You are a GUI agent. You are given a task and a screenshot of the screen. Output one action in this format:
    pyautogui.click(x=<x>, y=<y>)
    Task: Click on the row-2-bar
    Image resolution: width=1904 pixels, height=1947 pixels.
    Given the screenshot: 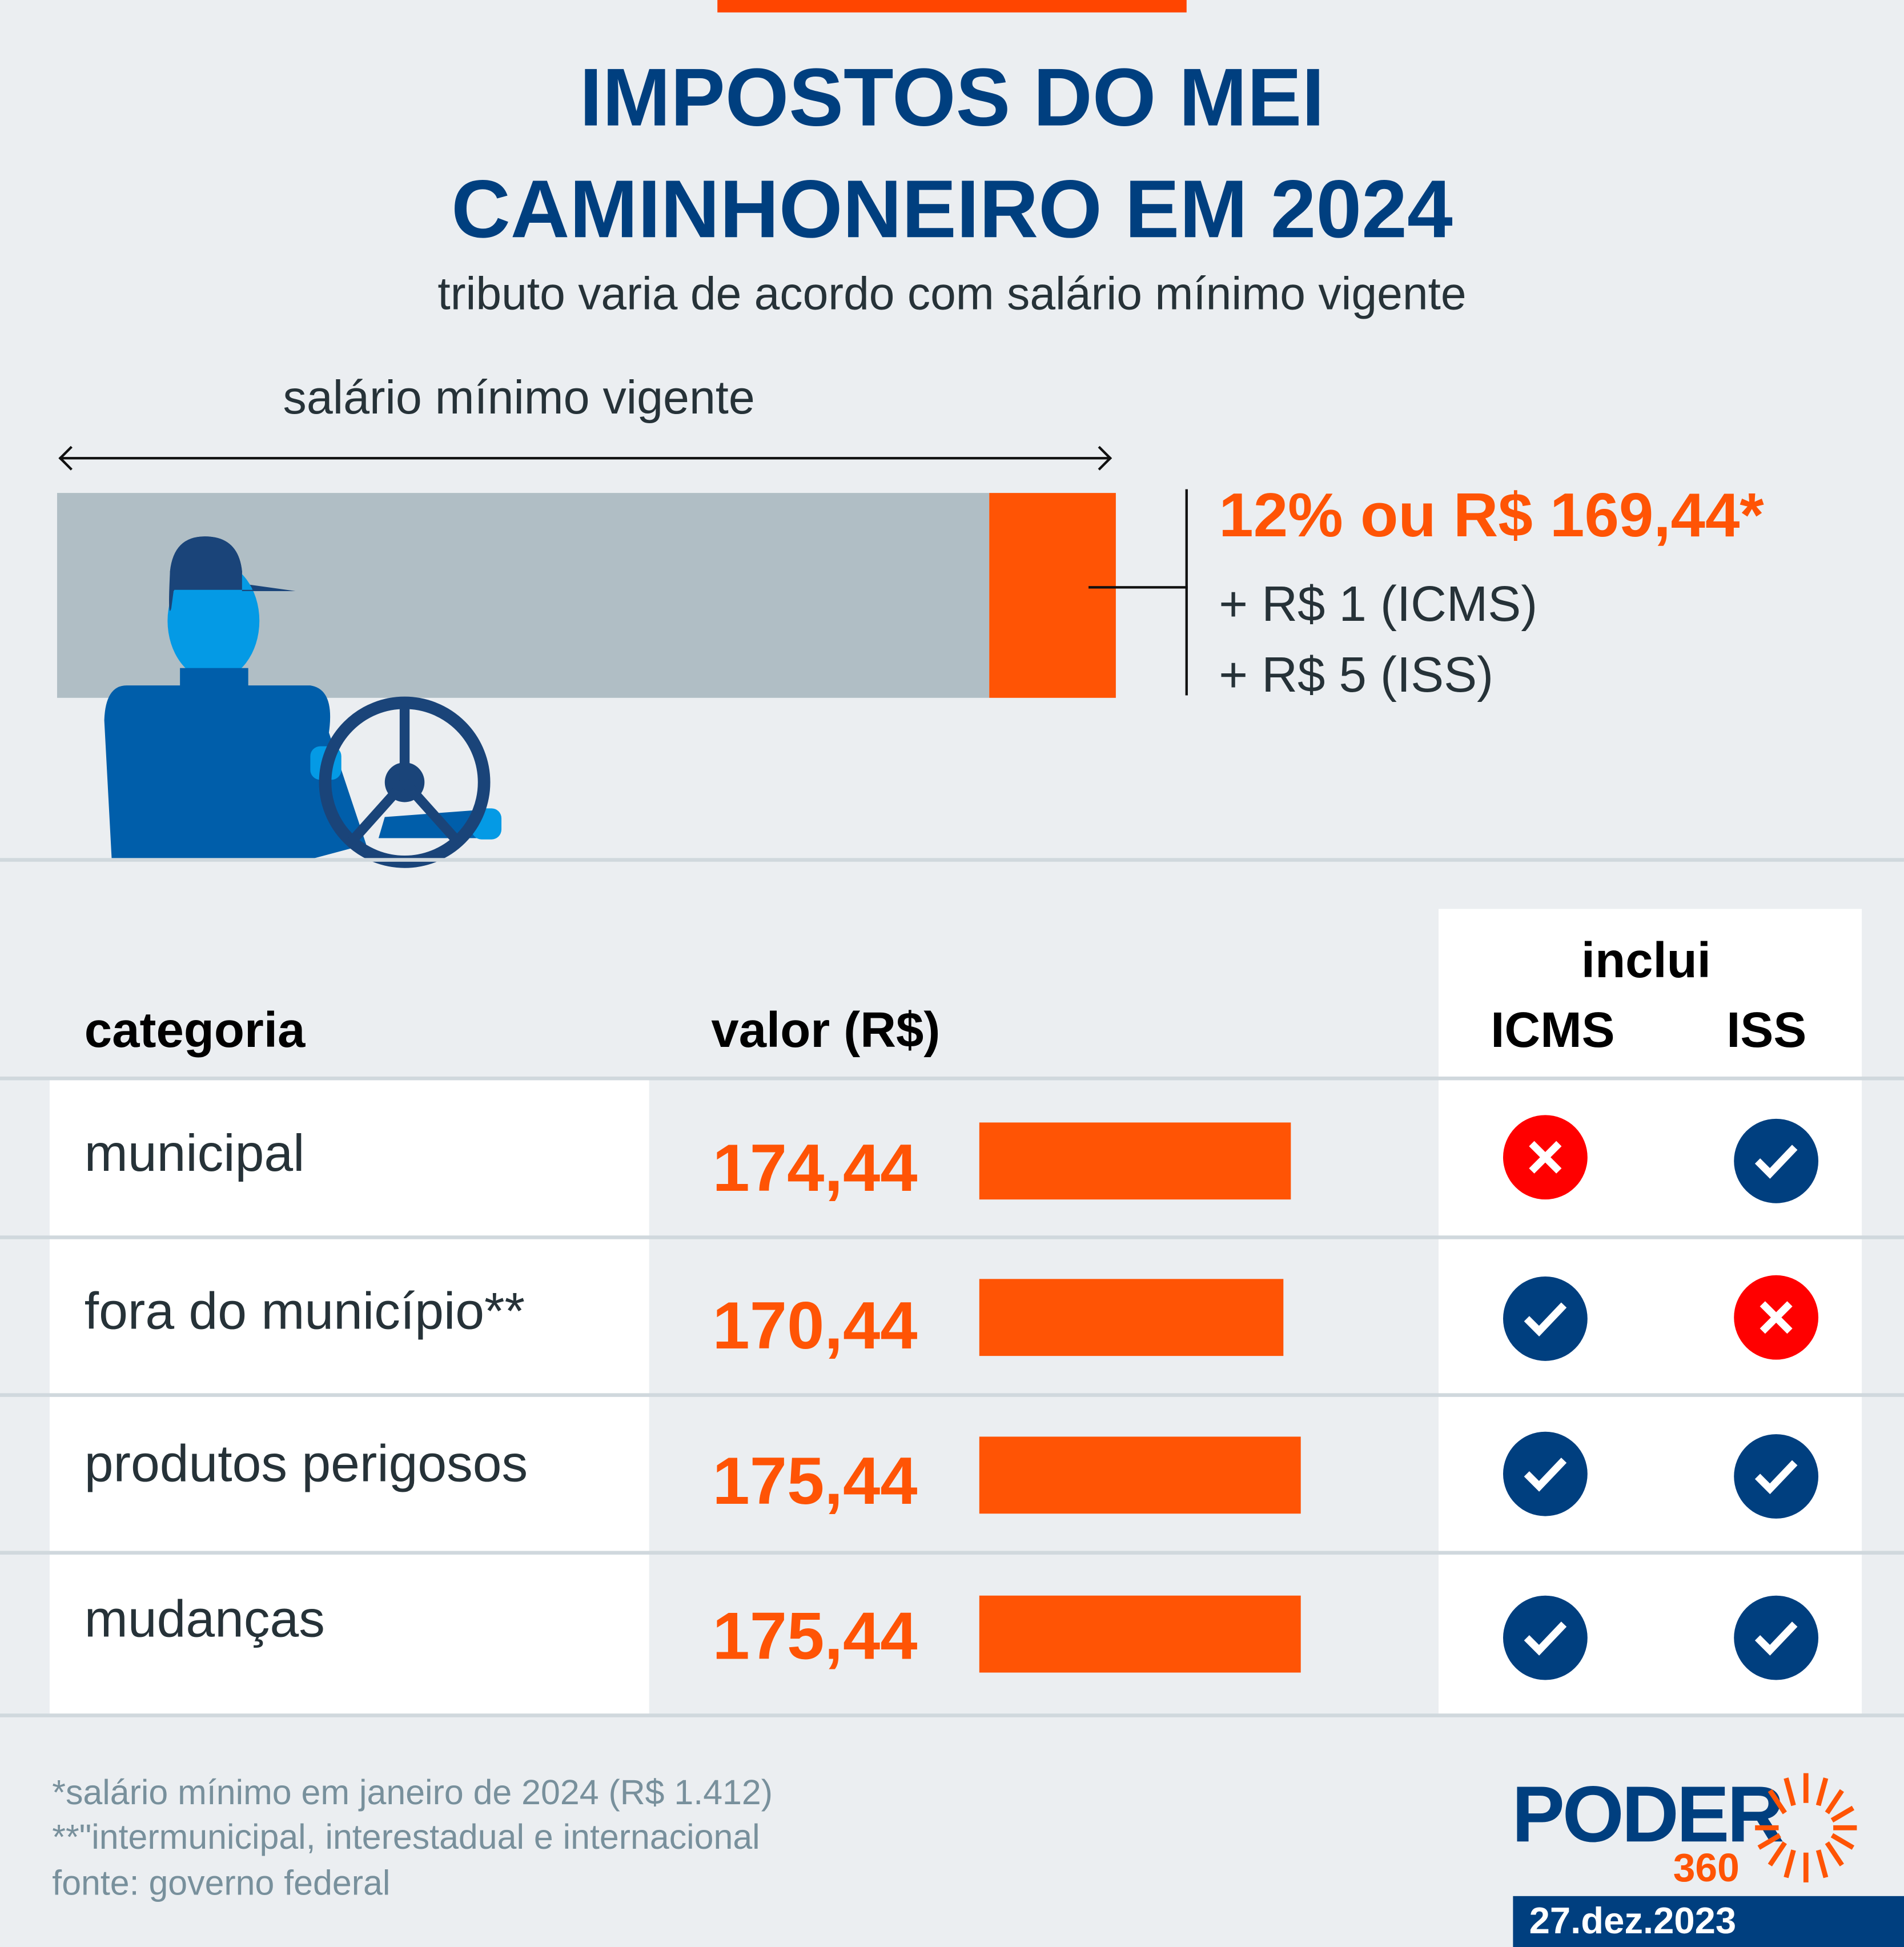 What is the action you would take?
    pyautogui.click(x=1131, y=1318)
    